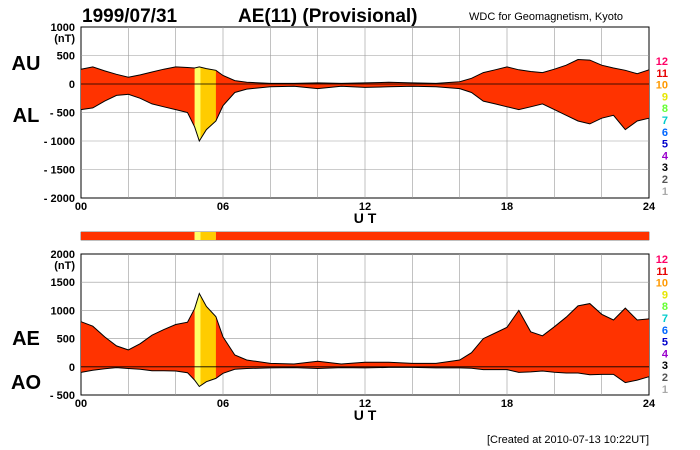 The width and height of the screenshot is (700, 450). I want to click on y-tick-label: - 1500, so click(59, 171).